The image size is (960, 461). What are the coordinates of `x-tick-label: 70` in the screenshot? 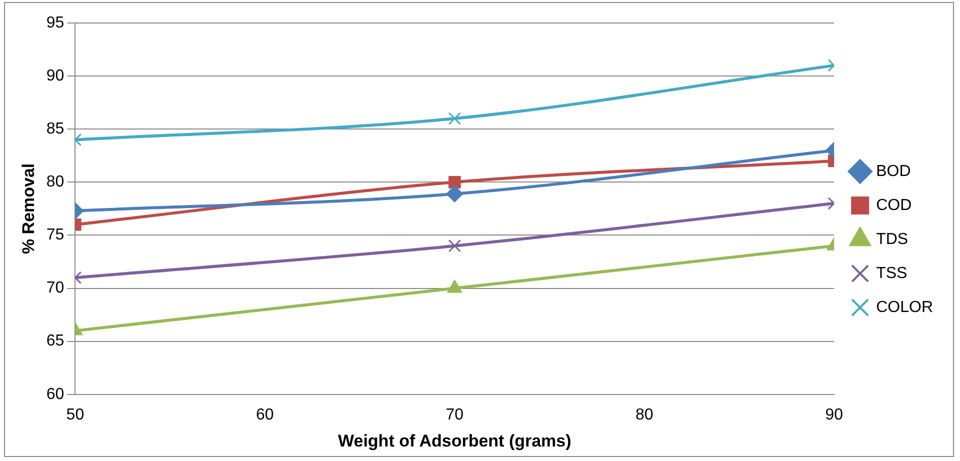 It's located at (455, 415).